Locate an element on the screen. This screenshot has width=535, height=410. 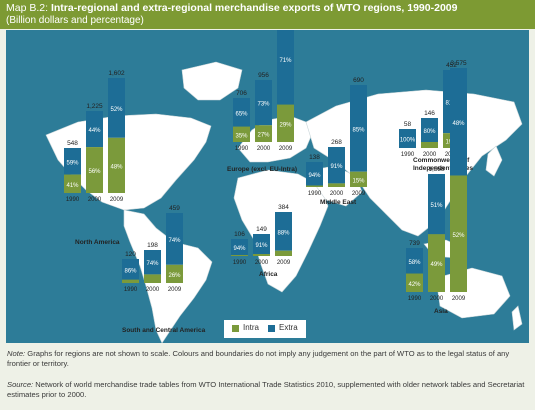
europe-excl-eu-intra-total-1990: 706 is located at coordinates (241, 93).